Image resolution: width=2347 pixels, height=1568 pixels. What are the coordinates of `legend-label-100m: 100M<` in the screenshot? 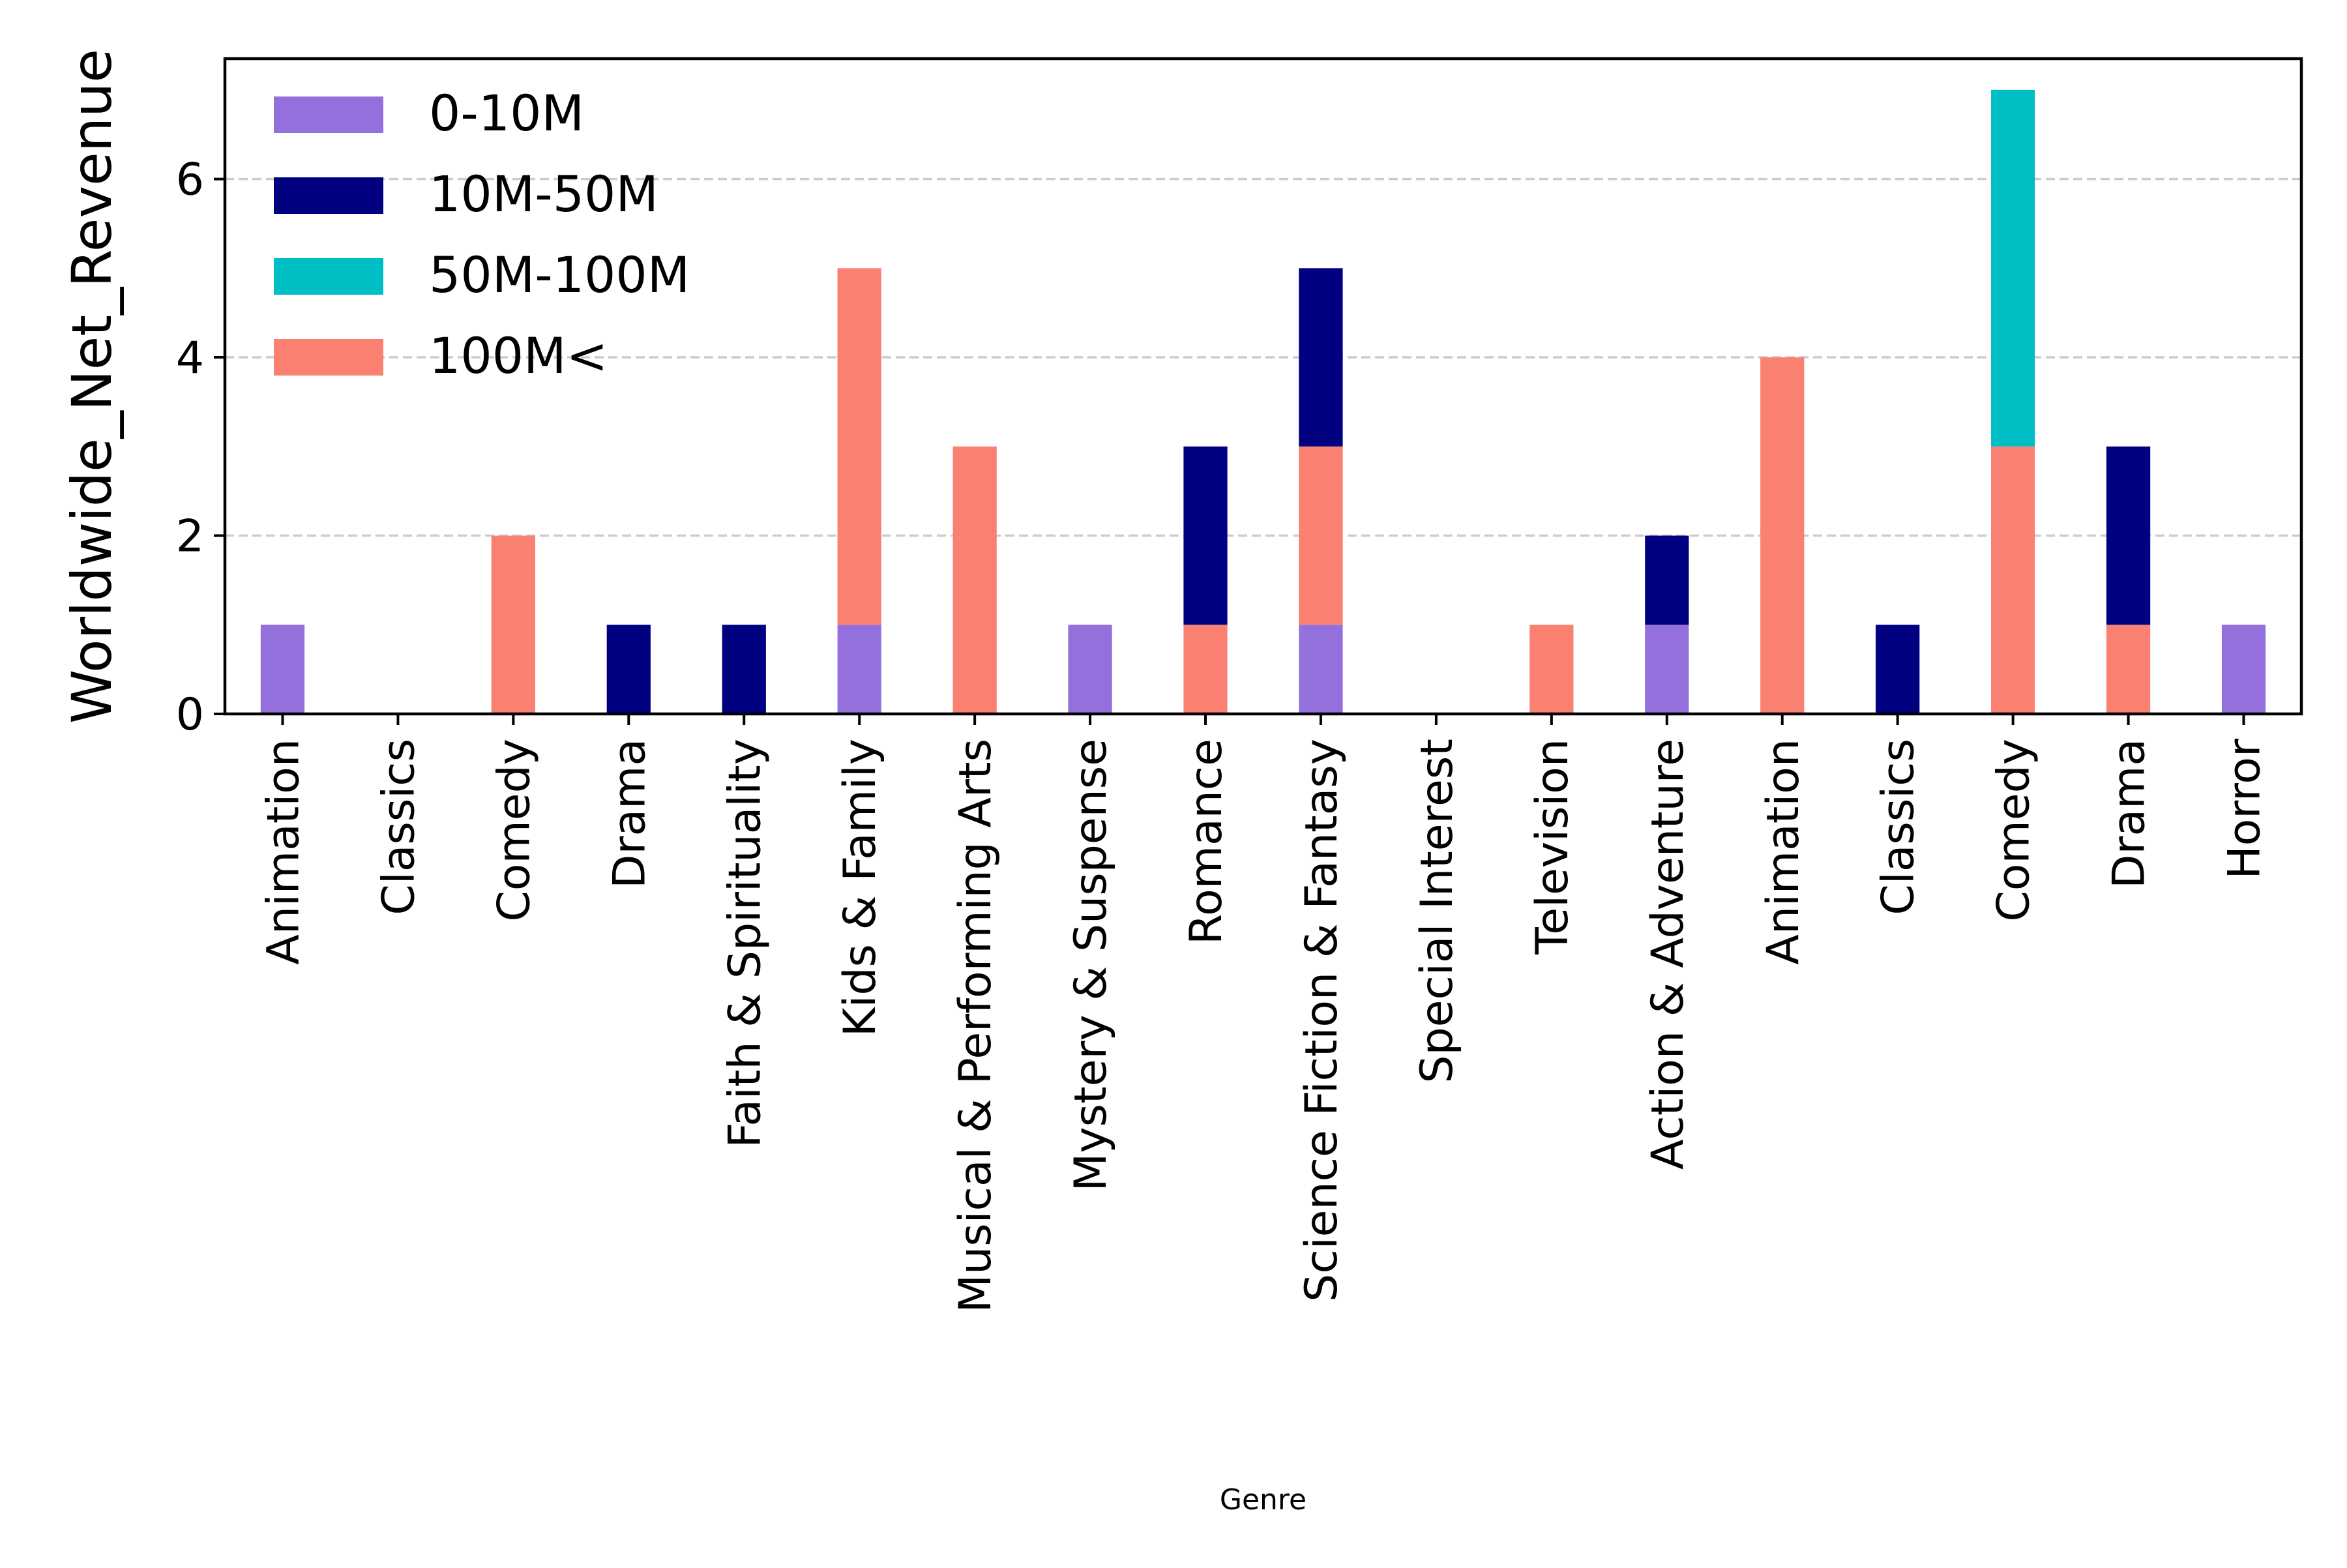 It's located at (518, 356).